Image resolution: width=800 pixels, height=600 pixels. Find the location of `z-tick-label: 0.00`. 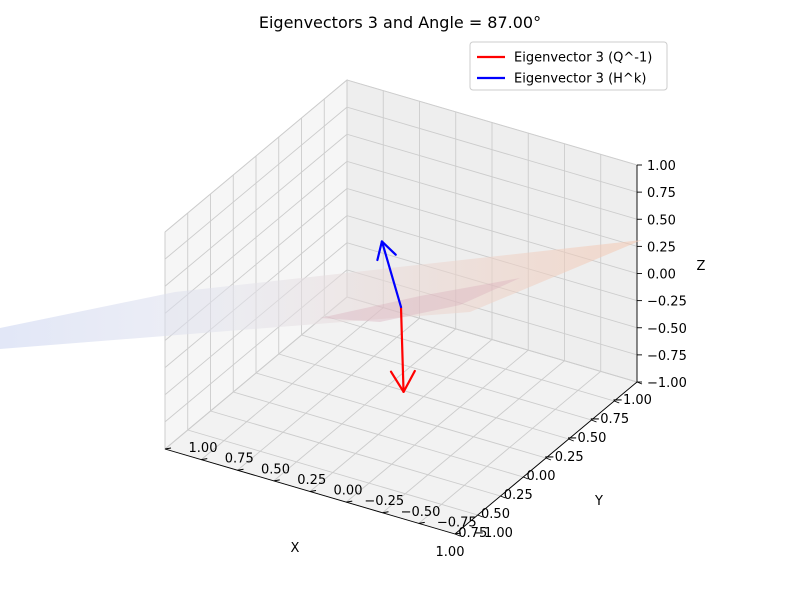

z-tick-label: 0.00 is located at coordinates (661, 275).